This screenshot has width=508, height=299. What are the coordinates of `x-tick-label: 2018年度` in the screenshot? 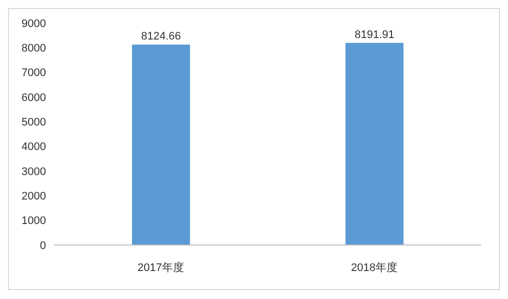 It's located at (374, 267).